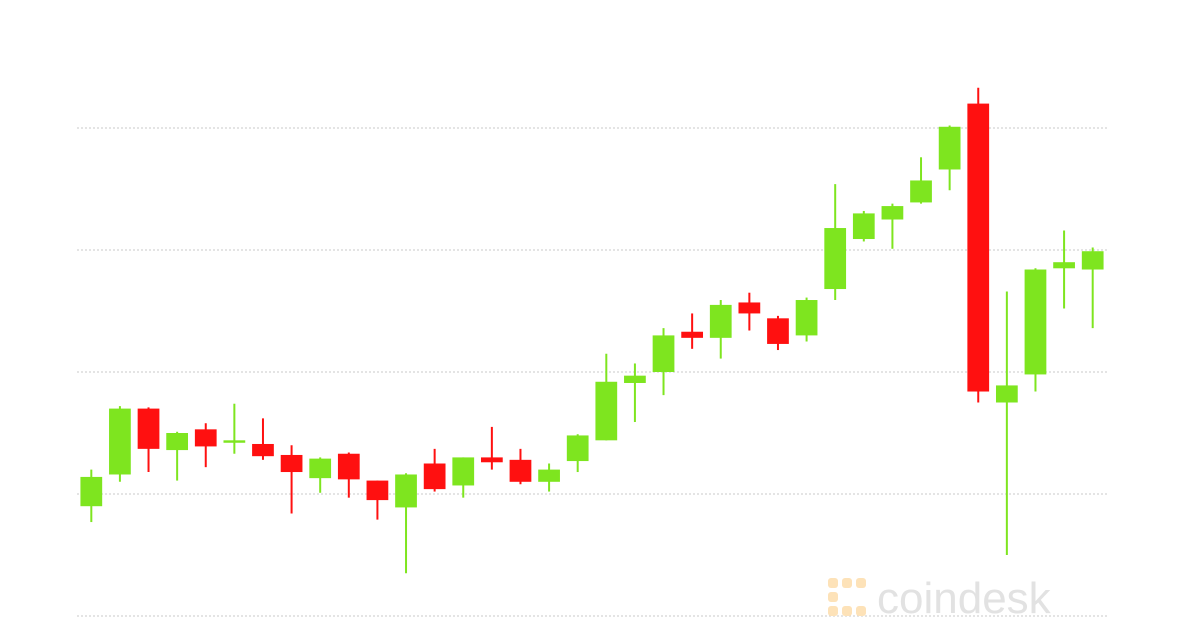 The height and width of the screenshot is (628, 1200). Describe the element at coordinates (964, 598) in the screenshot. I see `watermark: coindesk` at that location.